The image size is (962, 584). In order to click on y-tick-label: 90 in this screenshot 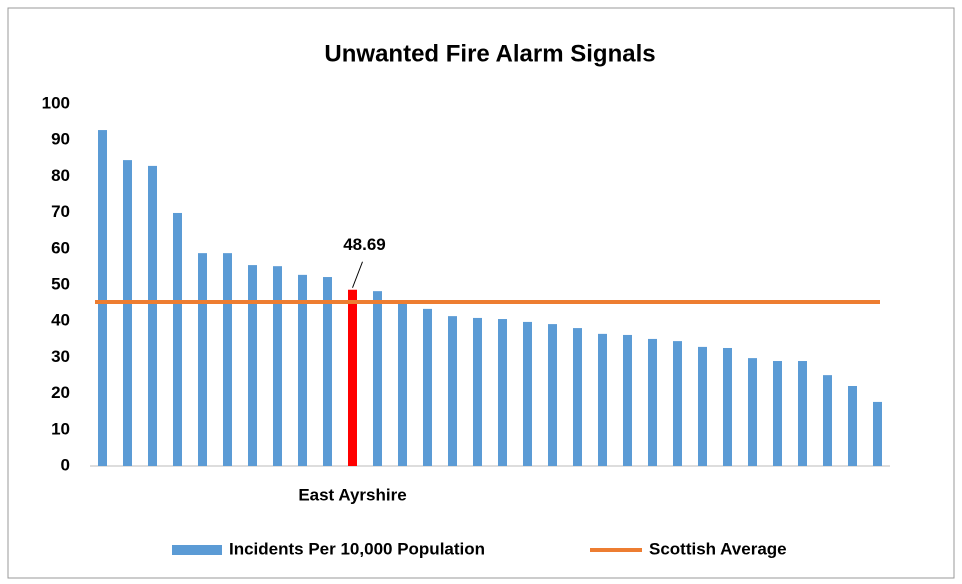, I will do `click(60, 139)`.